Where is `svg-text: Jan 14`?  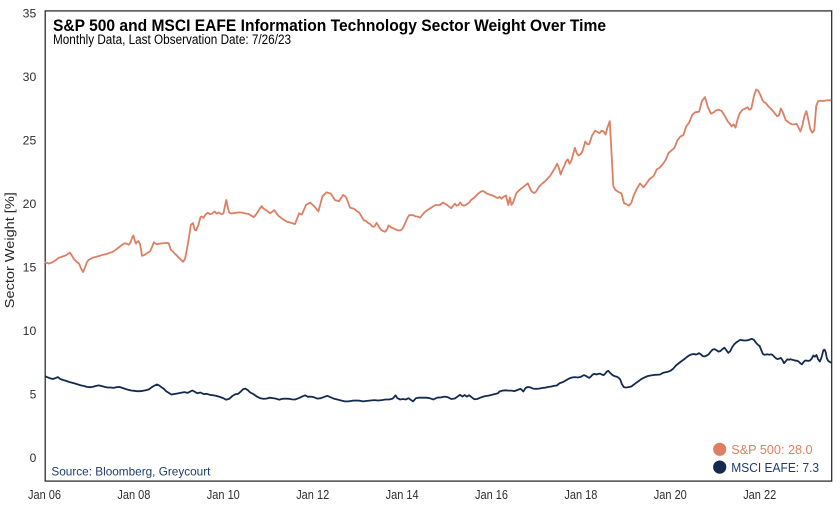 svg-text: Jan 14 is located at coordinates (402, 495).